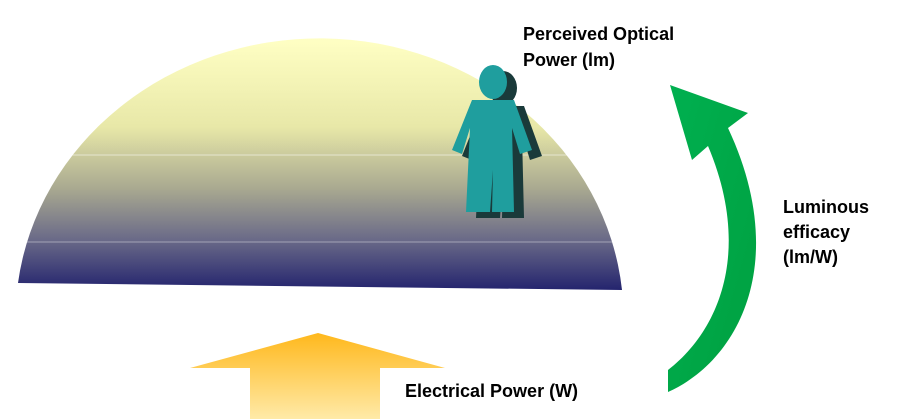 Image resolution: width=916 pixels, height=419 pixels. What do you see at coordinates (816, 232) in the screenshot?
I see `label: efficacy` at bounding box center [816, 232].